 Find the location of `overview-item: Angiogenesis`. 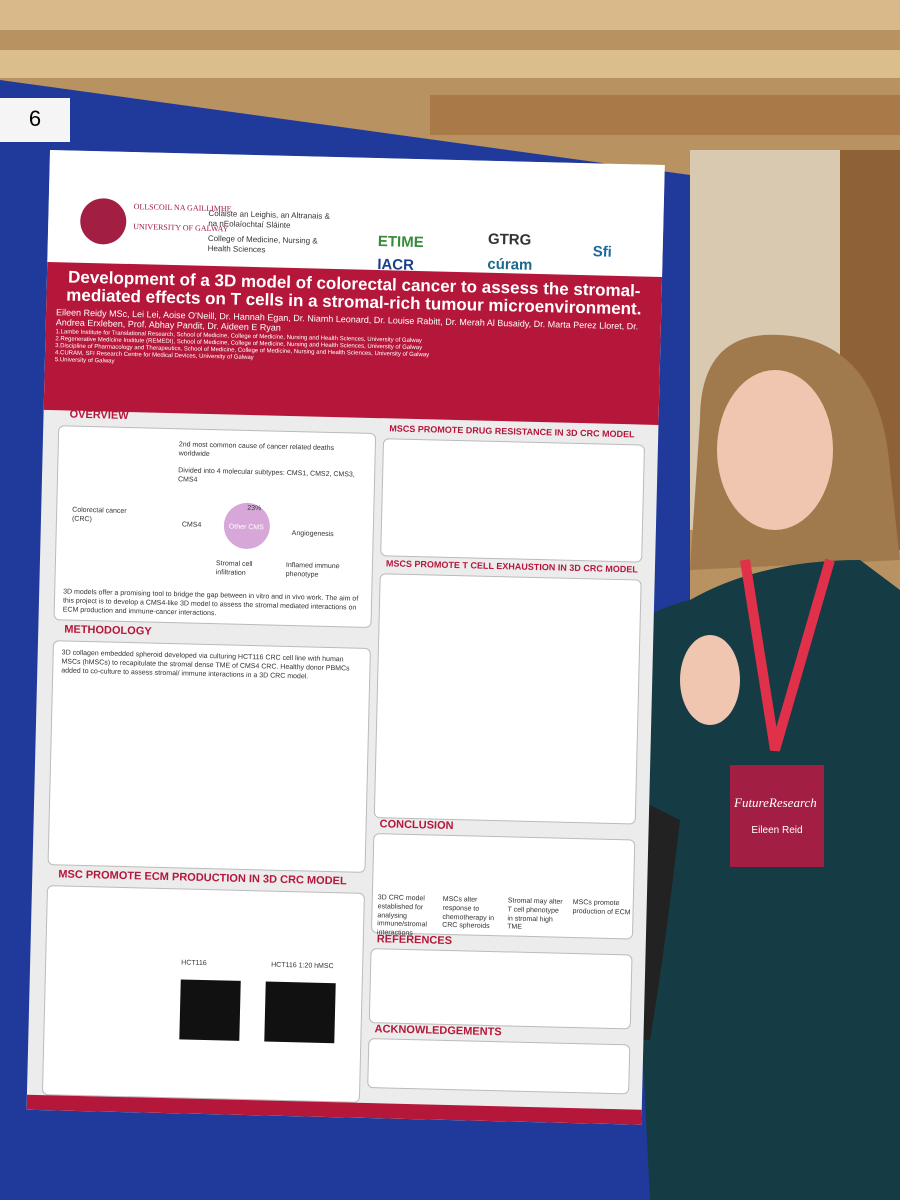

overview-item: Angiogenesis is located at coordinates (312, 534).